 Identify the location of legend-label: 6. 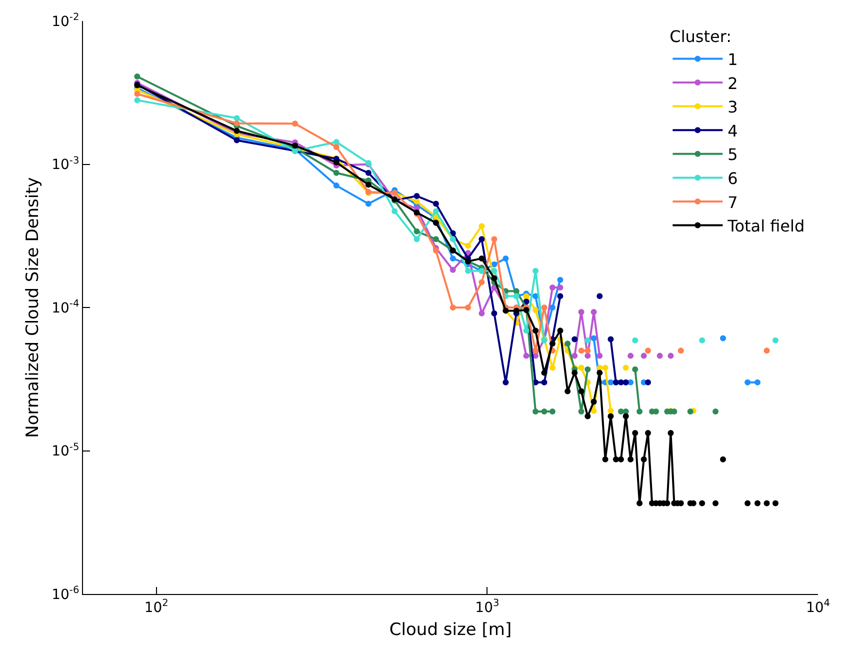
(733, 178).